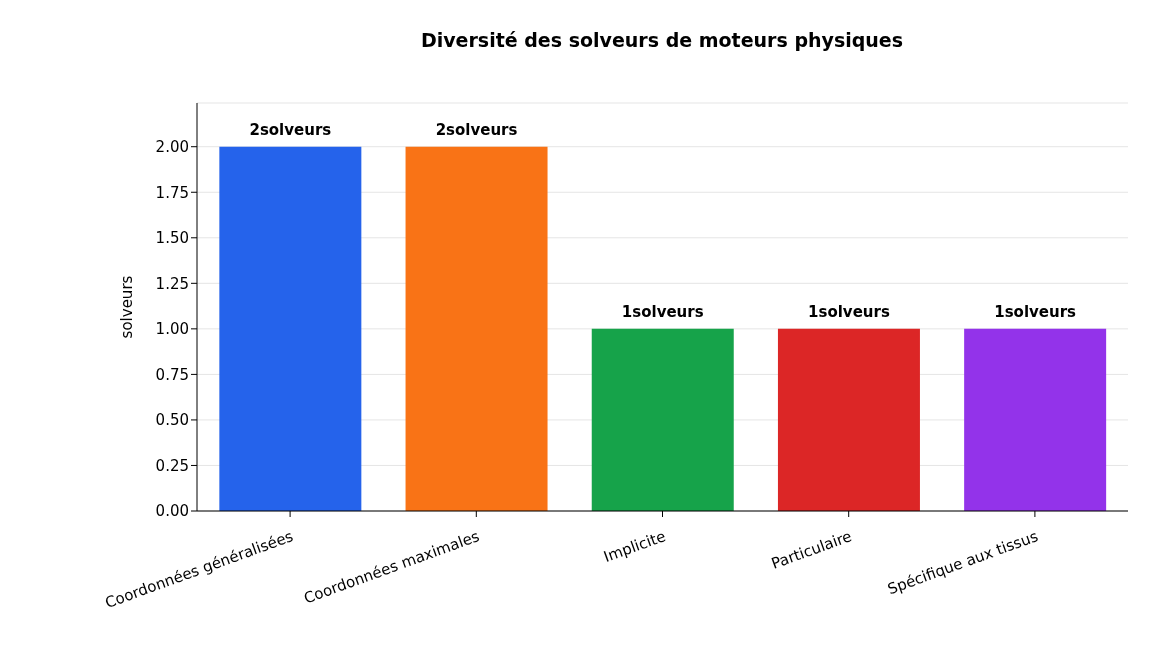  I want to click on y-tick-label: 1.75, so click(172, 192).